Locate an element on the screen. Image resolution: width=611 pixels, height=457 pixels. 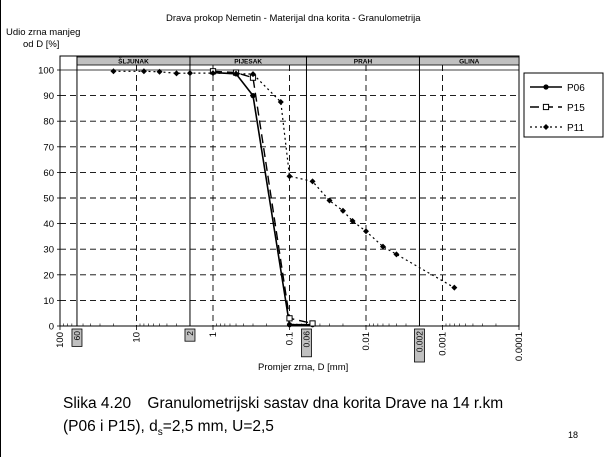
boxed-tick-label-0: 60 is located at coordinates (77, 336).